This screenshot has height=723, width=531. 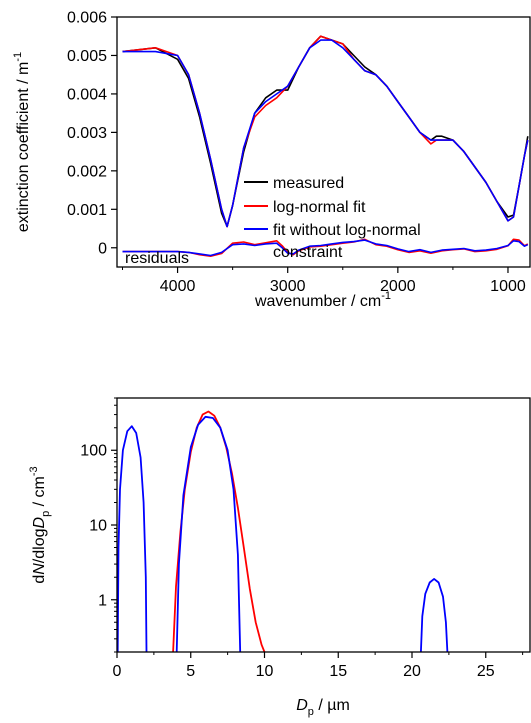 What do you see at coordinates (178, 286) in the screenshot?
I see `top-x-tick-label: 4000` at bounding box center [178, 286].